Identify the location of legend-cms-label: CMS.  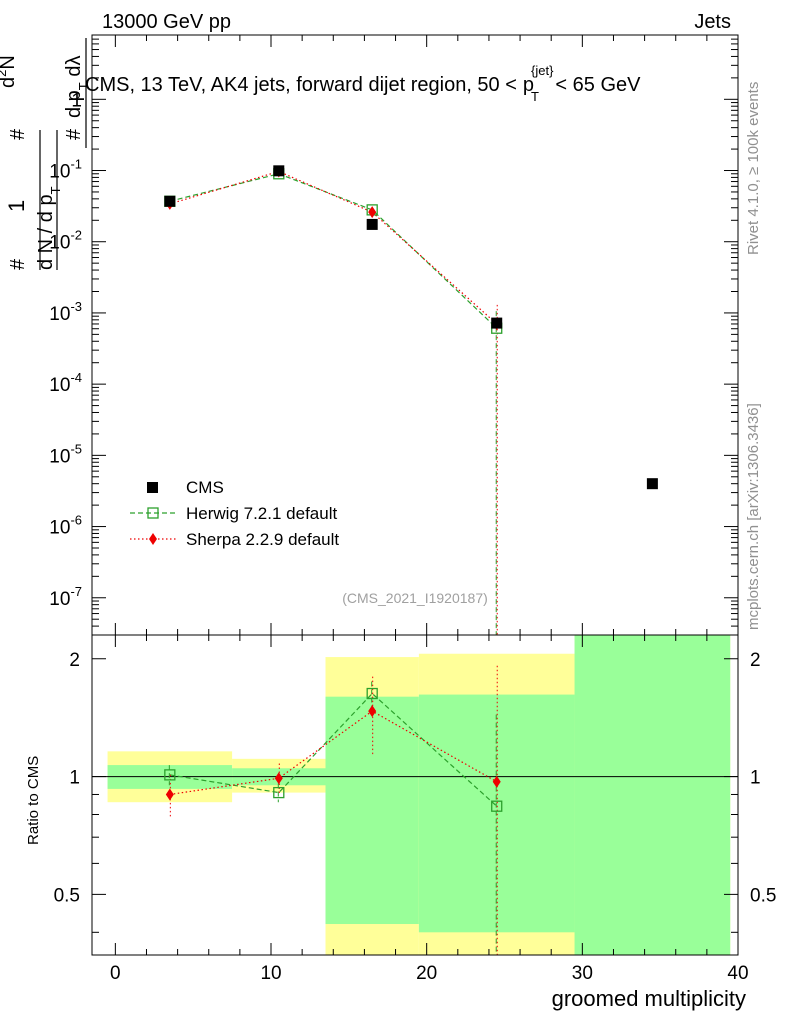
(205, 487).